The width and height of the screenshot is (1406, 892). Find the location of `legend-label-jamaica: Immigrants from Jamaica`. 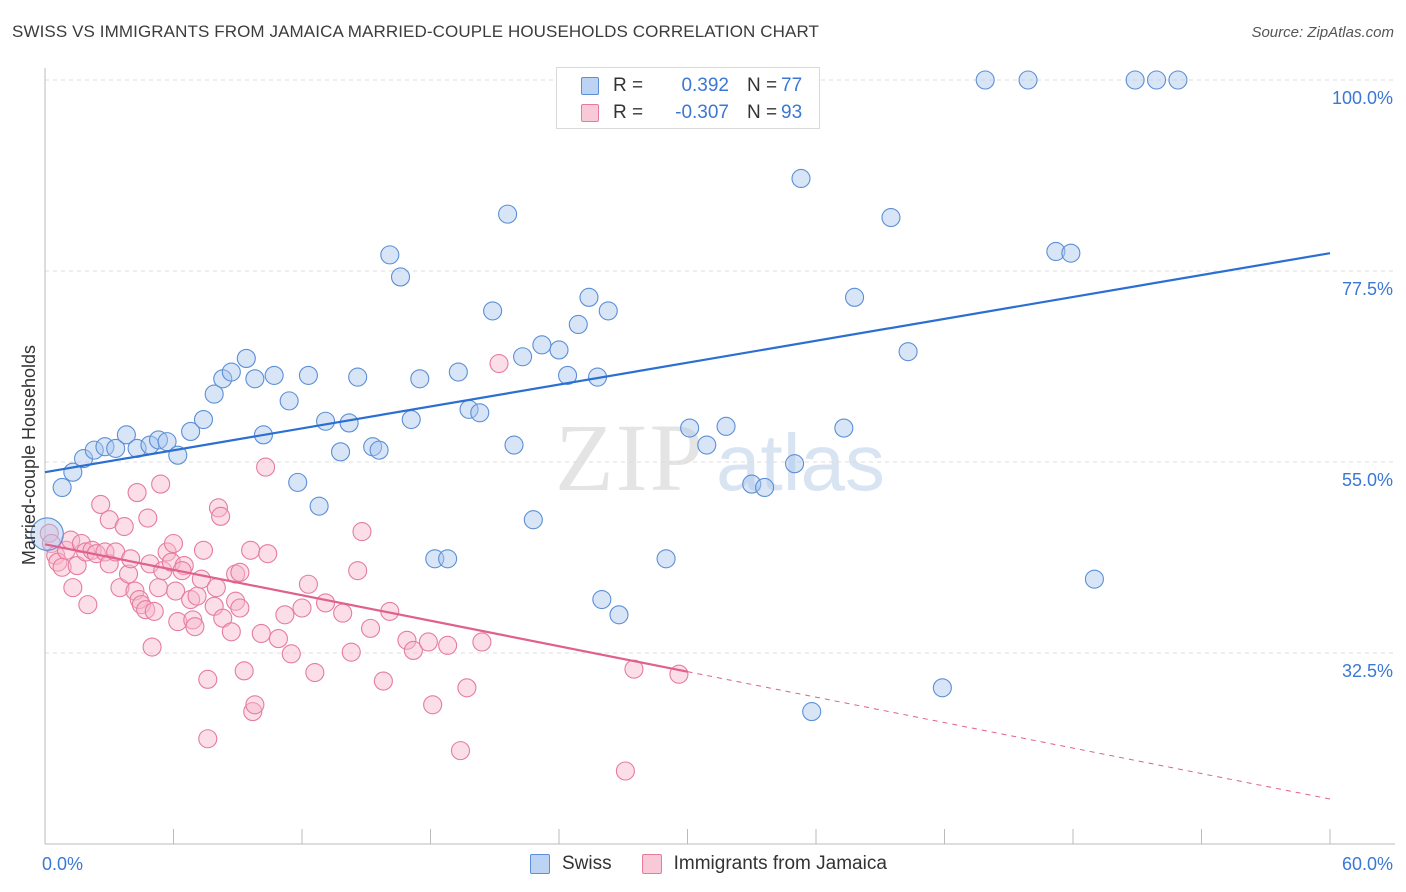

legend-label-jamaica: Immigrants from Jamaica is located at coordinates (780, 863).